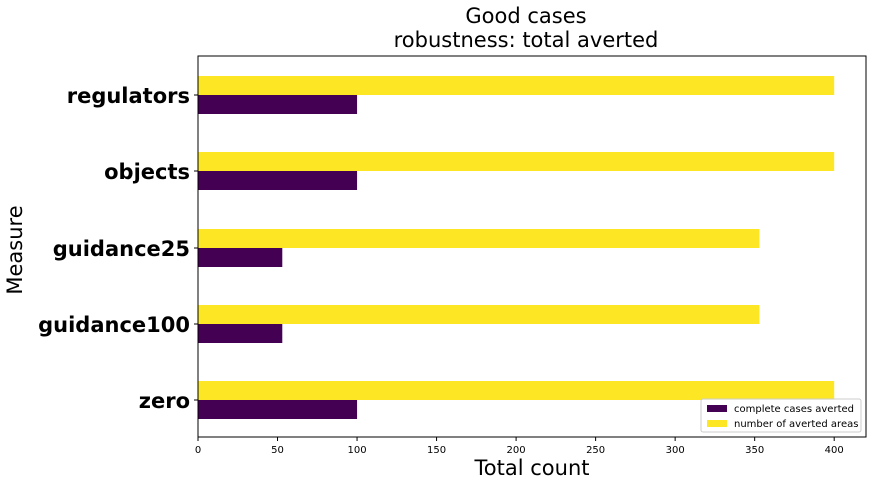 This screenshot has height=486, width=874. What do you see at coordinates (516, 390) in the screenshot?
I see `bar-zero-averted-areas` at bounding box center [516, 390].